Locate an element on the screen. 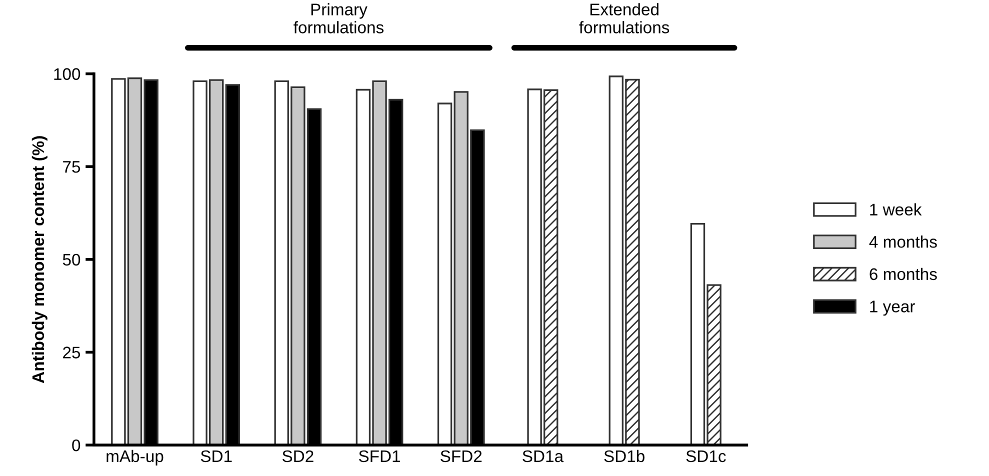 The height and width of the screenshot is (476, 989). y-tick-label: 0 is located at coordinates (76, 445).